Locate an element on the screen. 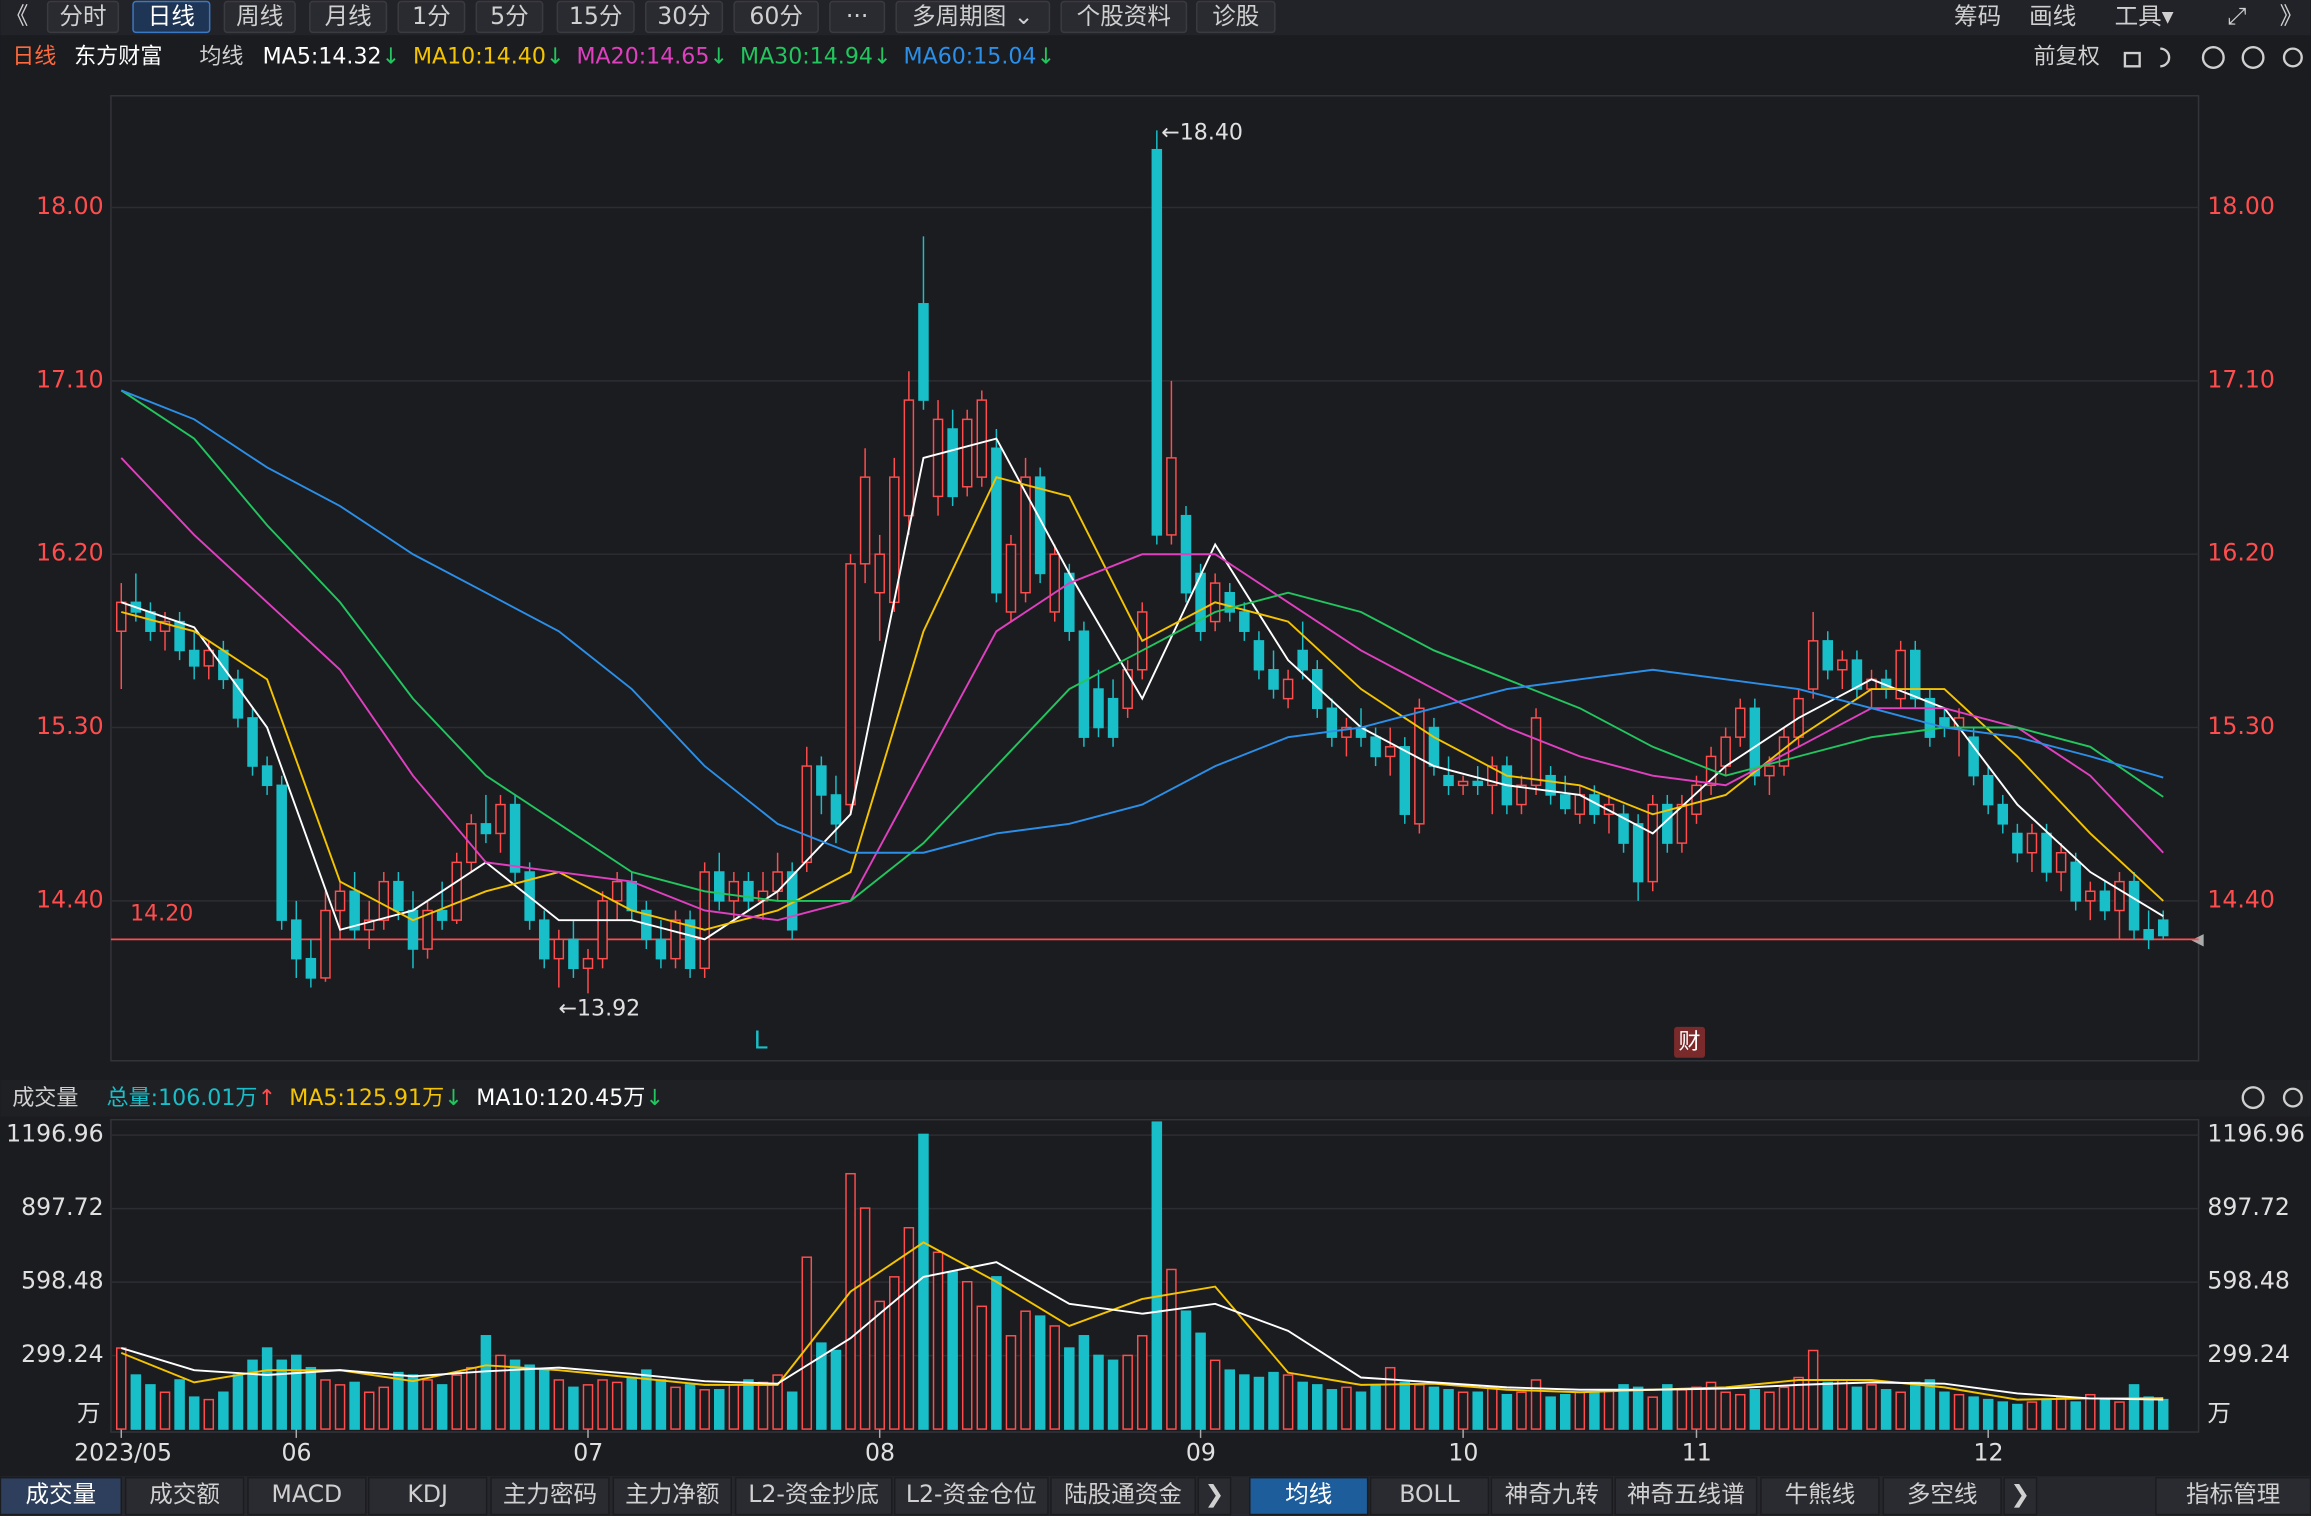 This screenshot has width=2311, height=1516. toolbar-label: 个股资料 is located at coordinates (1124, 16).